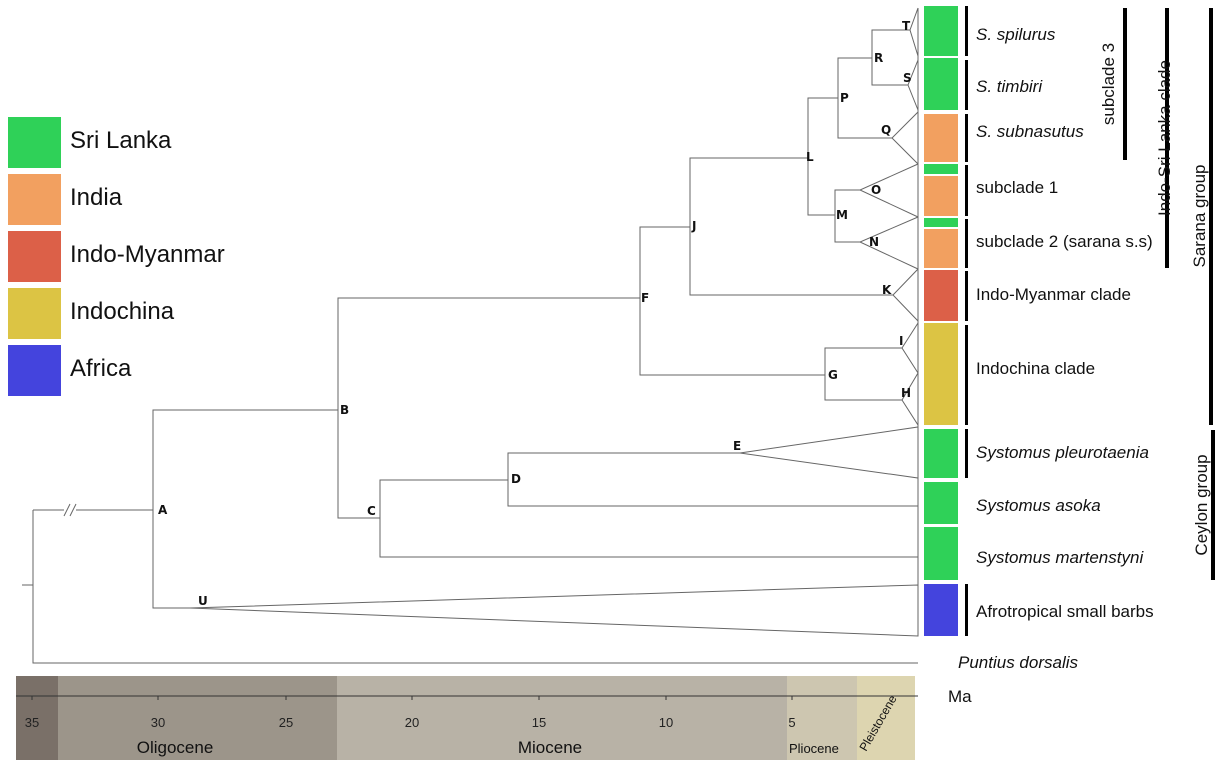 Image resolution: width=1226 pixels, height=769 pixels. Describe the element at coordinates (516, 479) in the screenshot. I see `node-label-D: D` at that location.